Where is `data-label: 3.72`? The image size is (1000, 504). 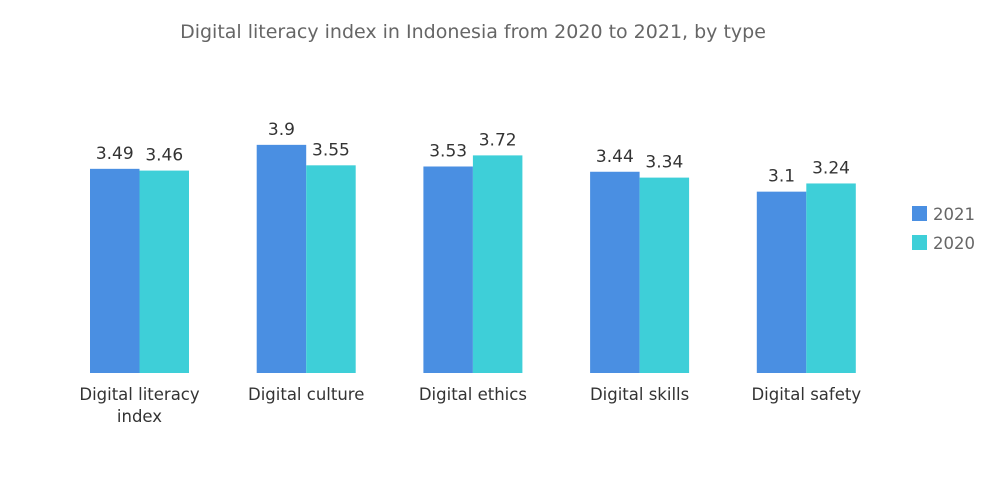
data-label: 3.72 is located at coordinates (498, 140).